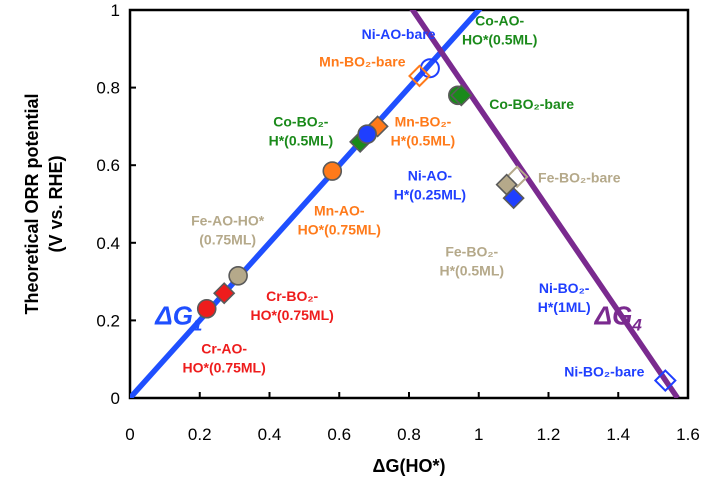 The height and width of the screenshot is (490, 706). What do you see at coordinates (618, 434) in the screenshot?
I see `x-tick-label: 1.4` at bounding box center [618, 434].